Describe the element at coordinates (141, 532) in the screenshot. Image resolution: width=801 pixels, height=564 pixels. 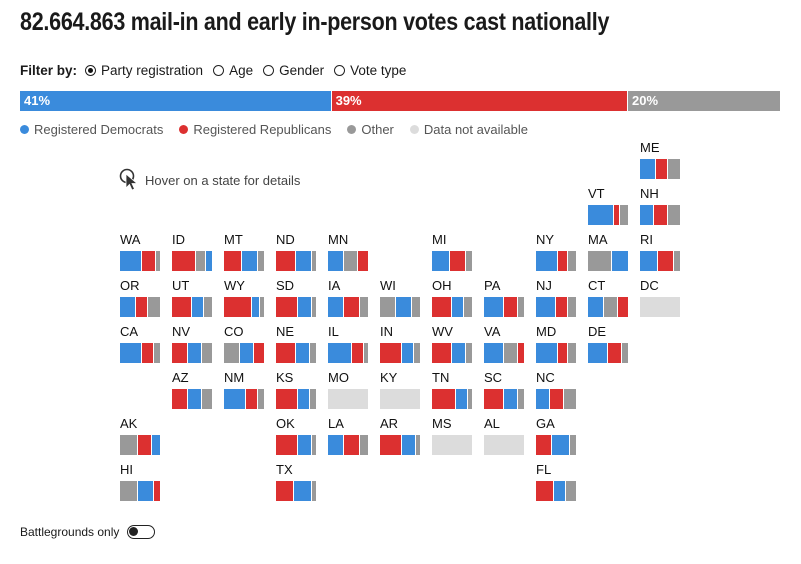
I see `battlegrounds-toggle` at that location.